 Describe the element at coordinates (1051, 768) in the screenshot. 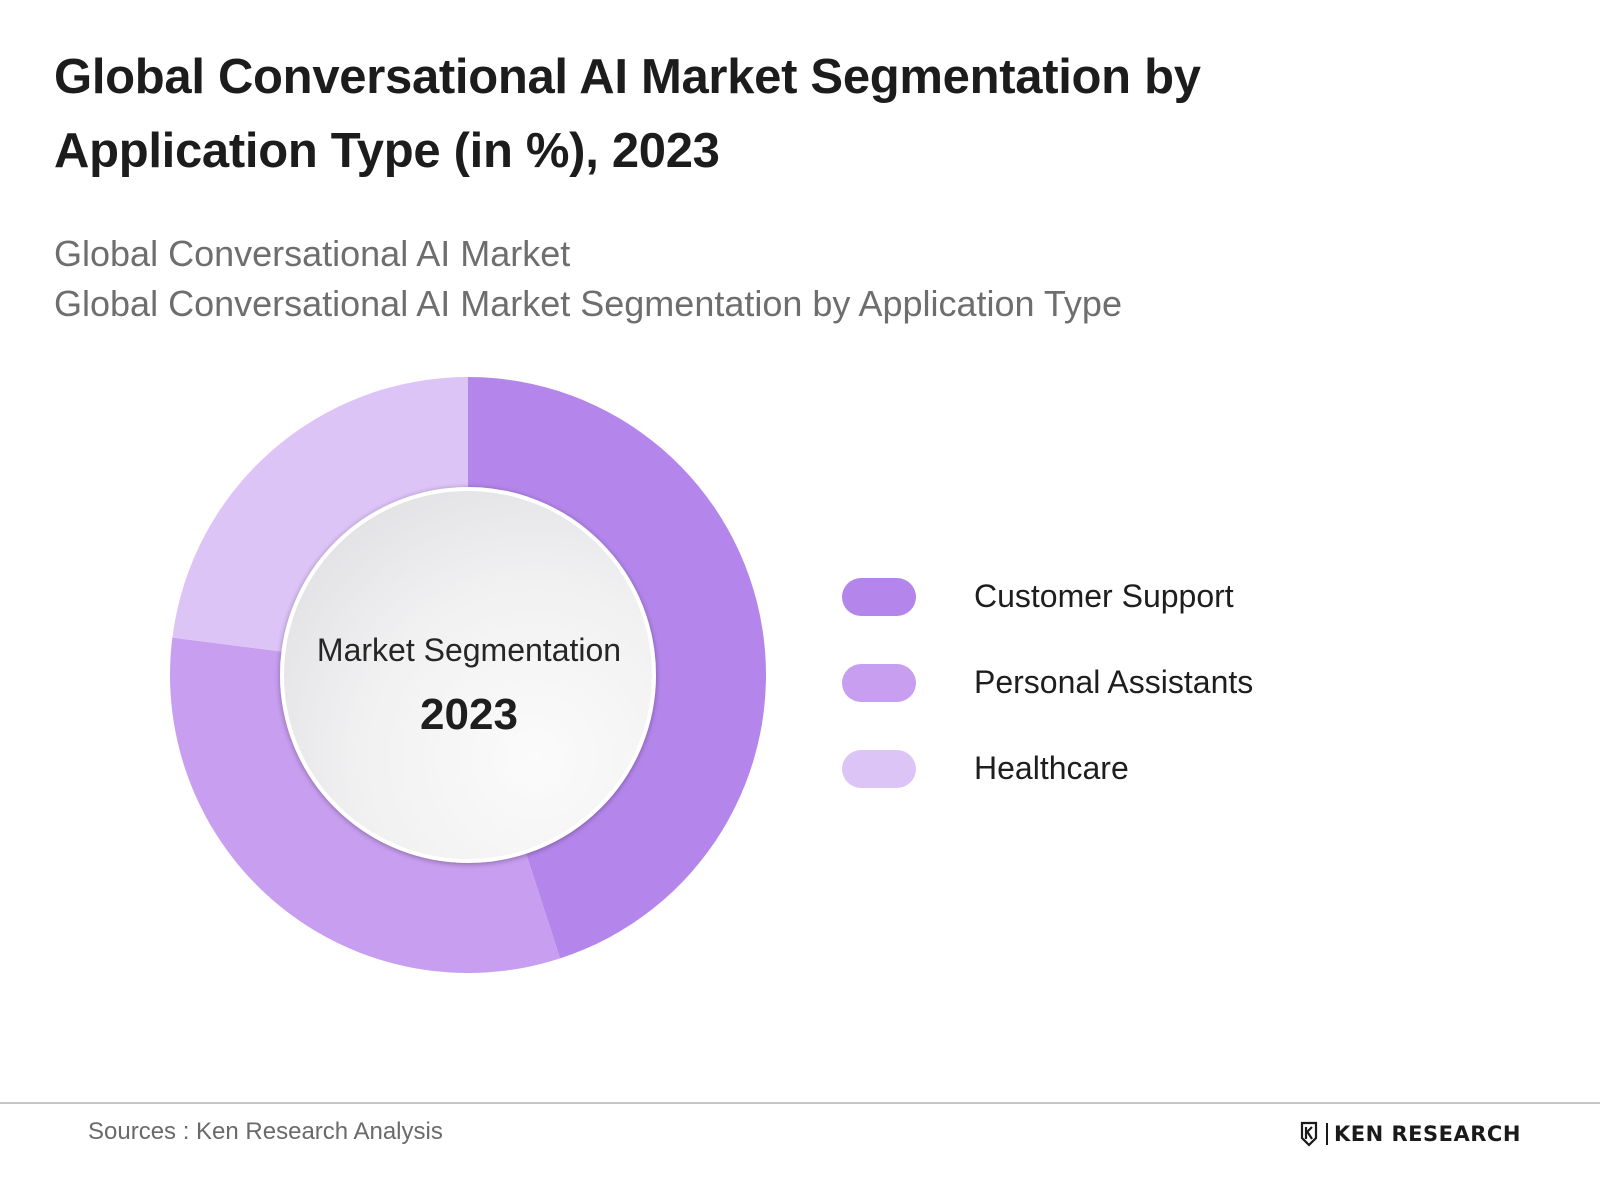

I see `legend-label-healthcare: Healthcare` at that location.